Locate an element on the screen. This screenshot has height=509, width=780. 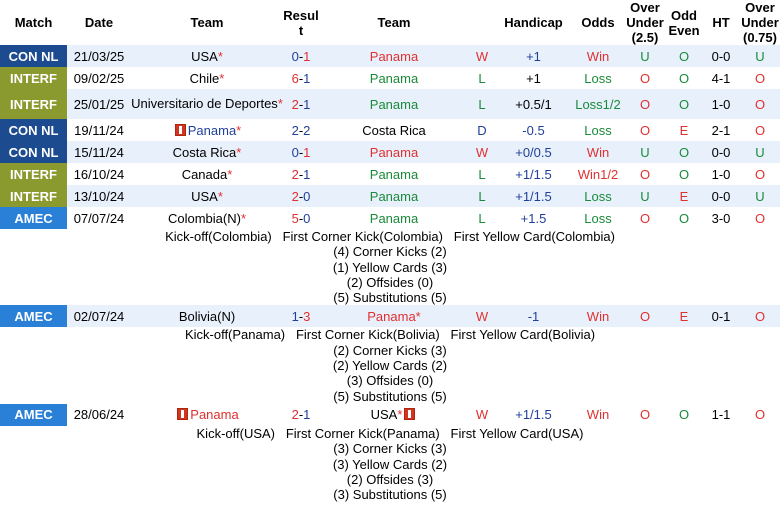
match-date: 07/07/24 is located at coordinates (99, 218).